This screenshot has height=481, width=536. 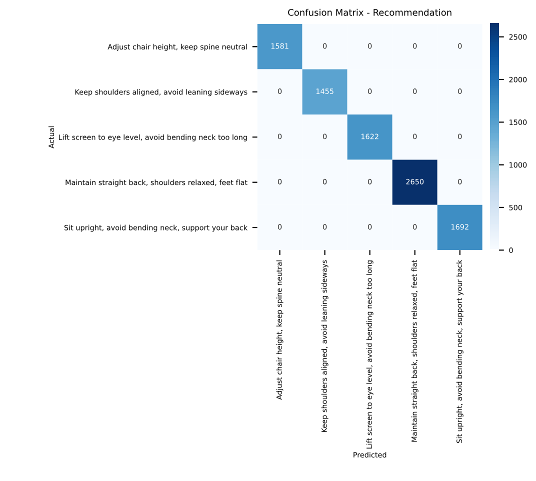 I want to click on chart-title: Confusion Matrix - Recommendation, so click(x=370, y=12).